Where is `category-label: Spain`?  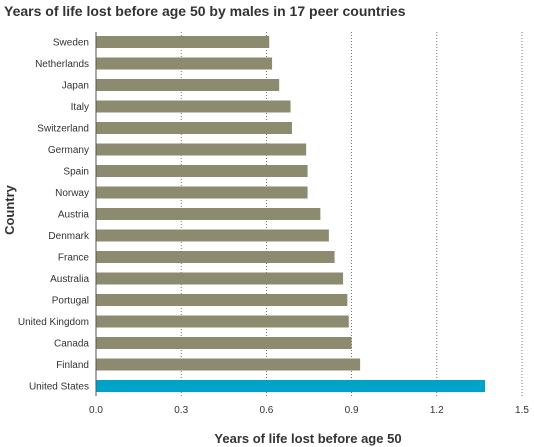 category-label: Spain is located at coordinates (76, 172).